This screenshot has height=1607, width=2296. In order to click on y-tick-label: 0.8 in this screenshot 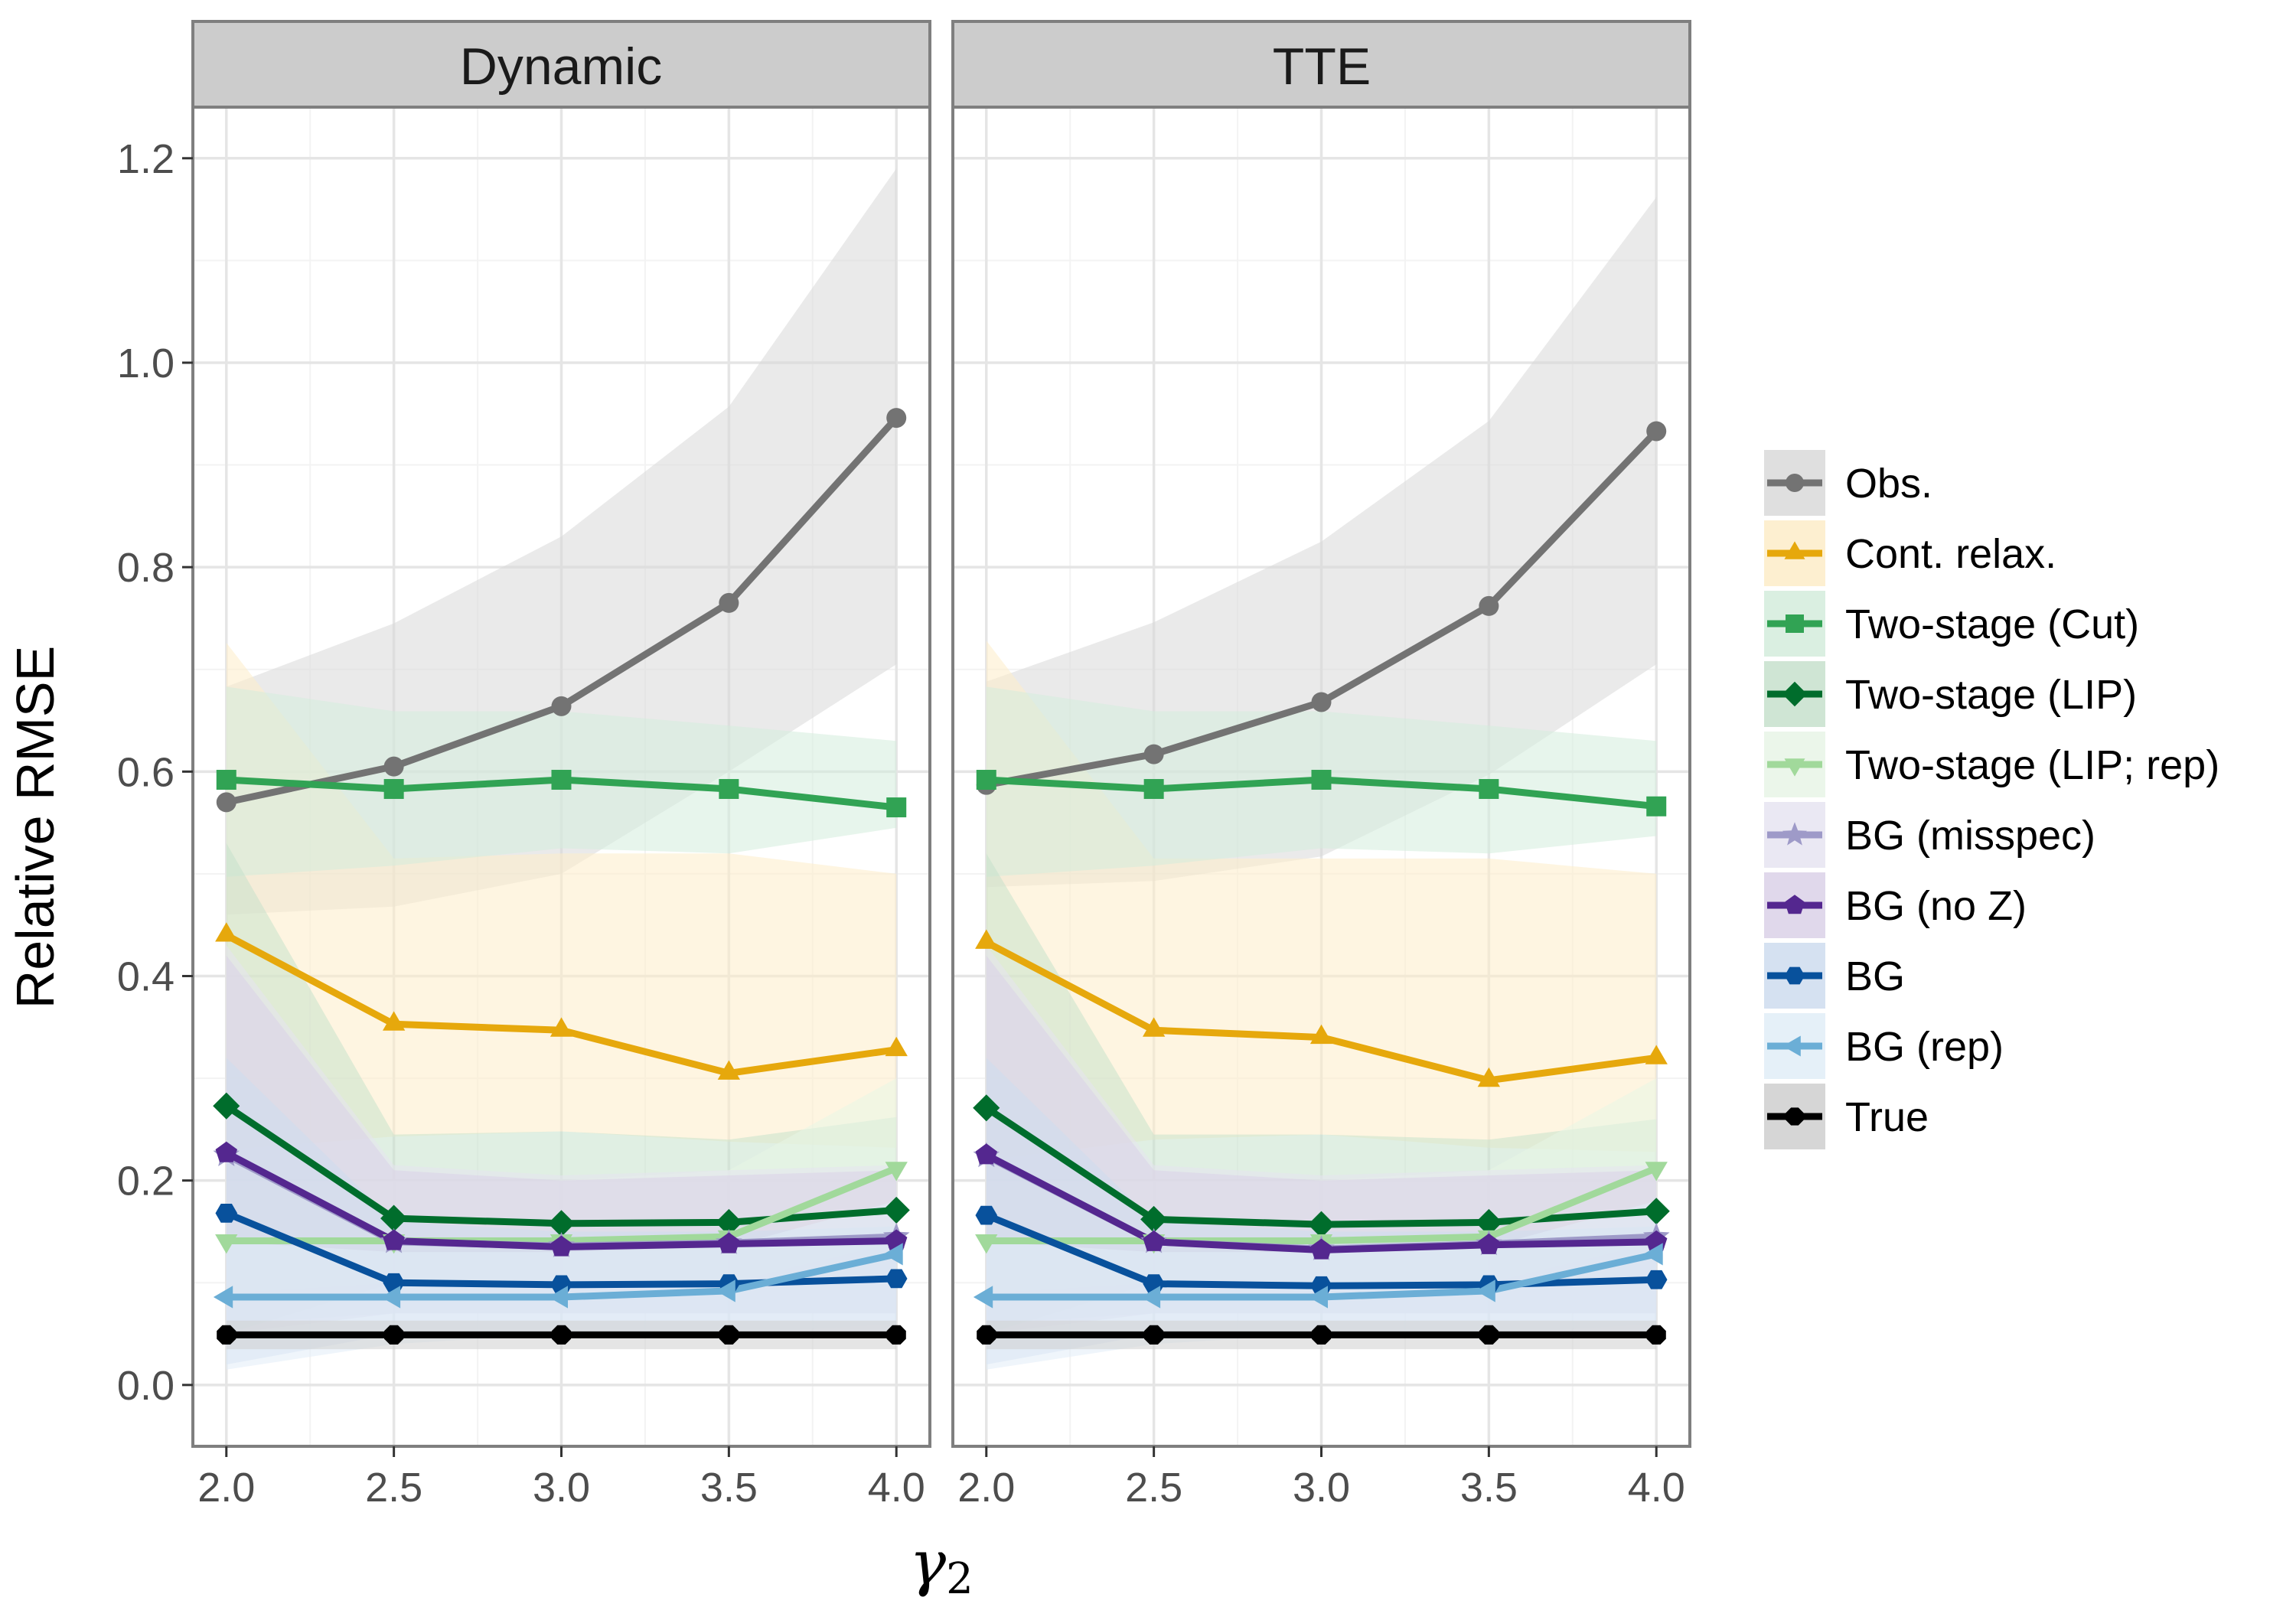, I will do `click(145, 568)`.